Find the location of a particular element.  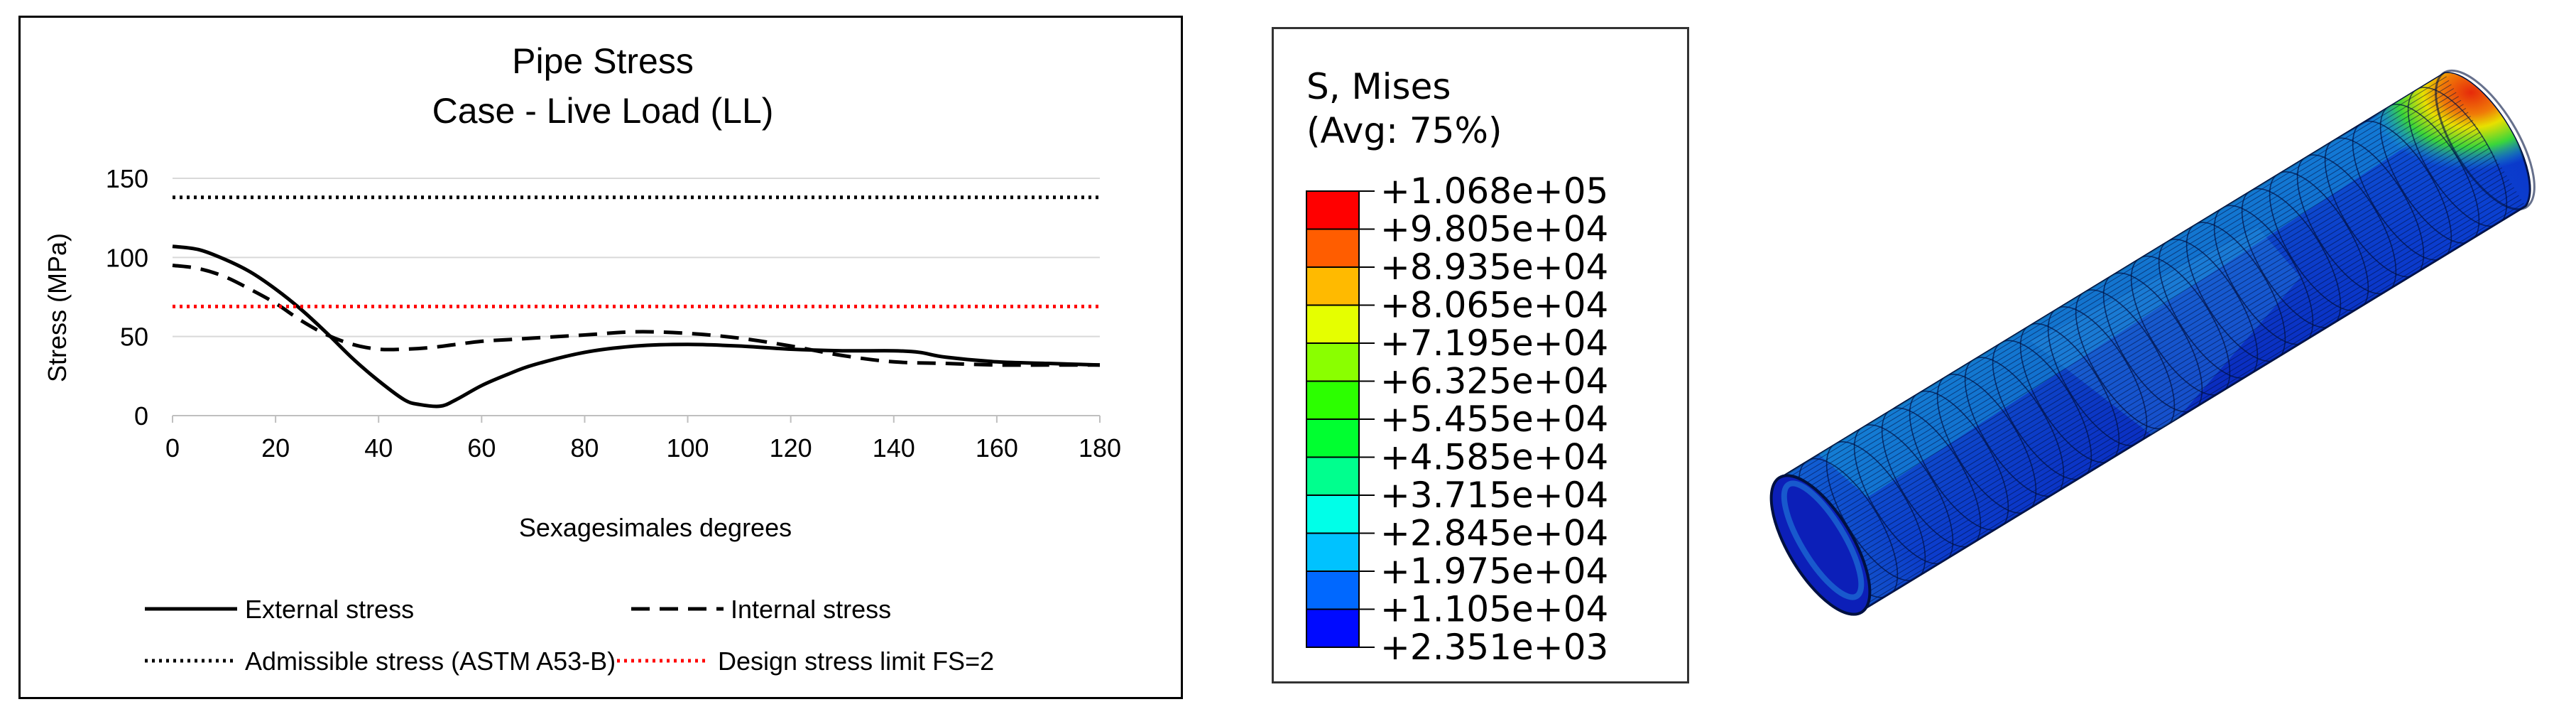

chart-title: Pipe Stress is located at coordinates (603, 61).